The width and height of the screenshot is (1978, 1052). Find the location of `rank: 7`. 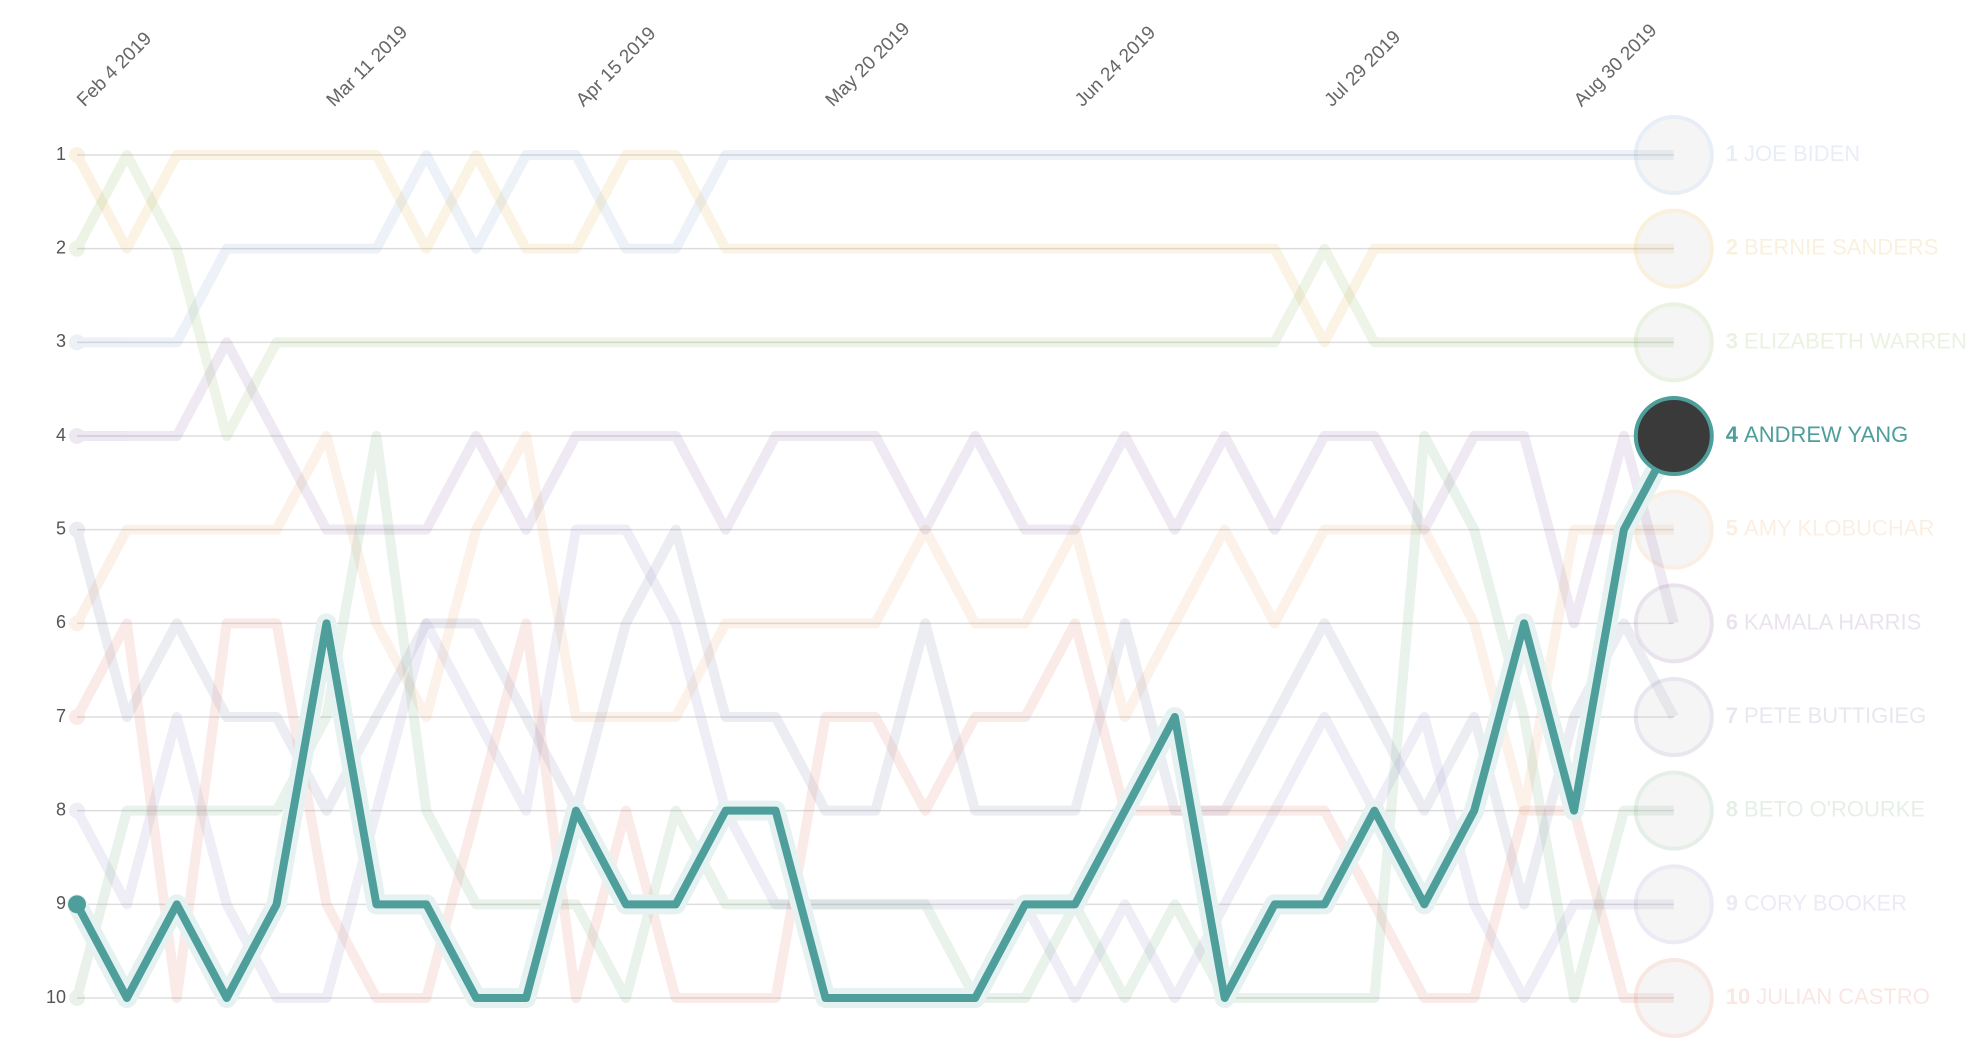

rank: 7 is located at coordinates (1732, 715).